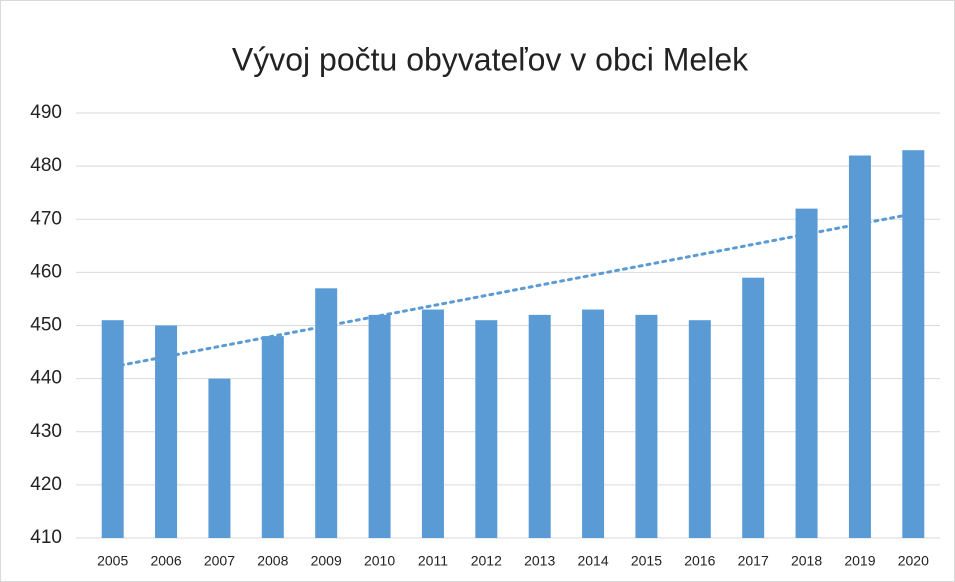  I want to click on x-tick-label: 2019, so click(859, 561).